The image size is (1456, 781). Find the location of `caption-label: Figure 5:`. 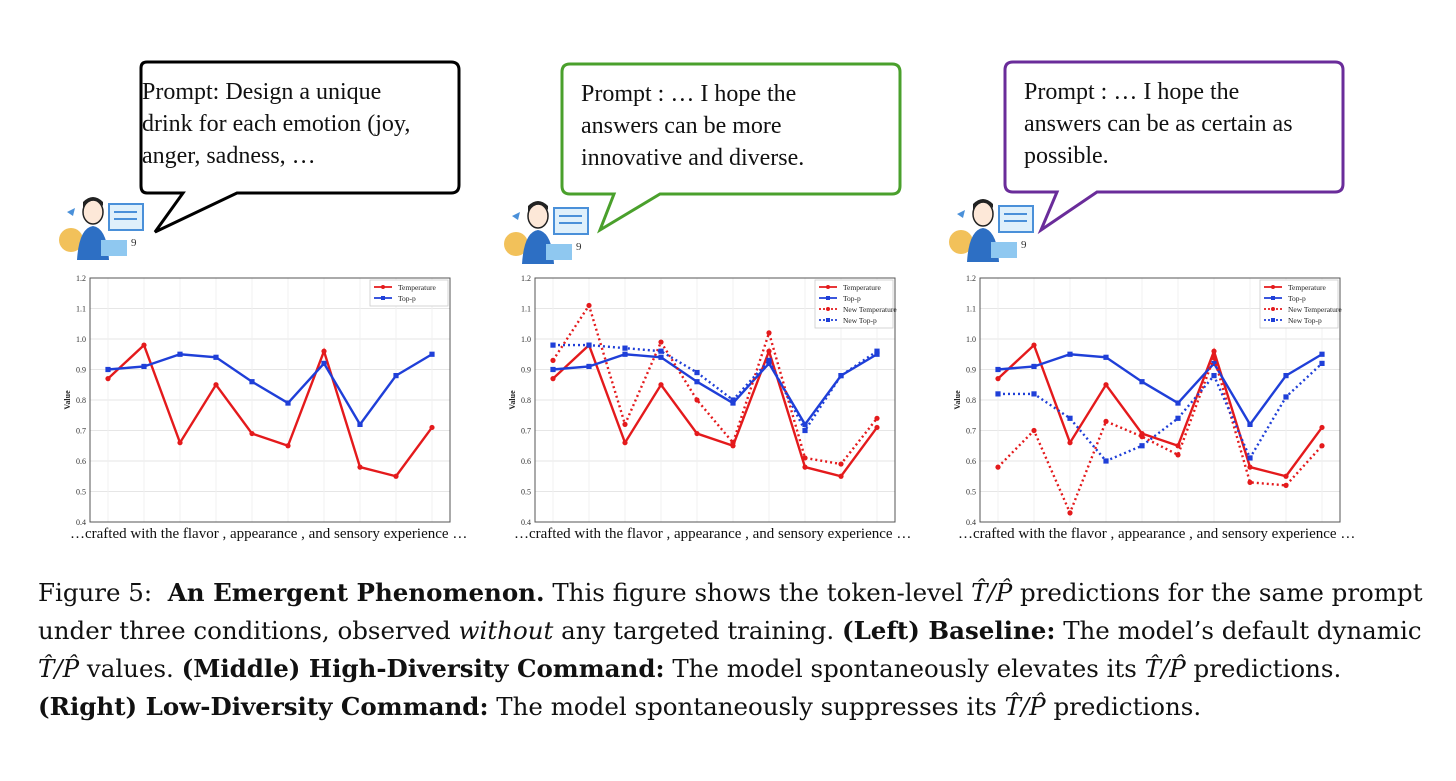

caption-label: Figure 5: is located at coordinates (95, 592).